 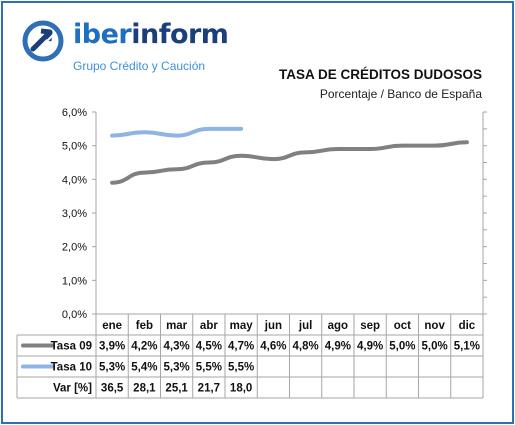 I want to click on data-label: 4,6%, so click(x=273, y=347).